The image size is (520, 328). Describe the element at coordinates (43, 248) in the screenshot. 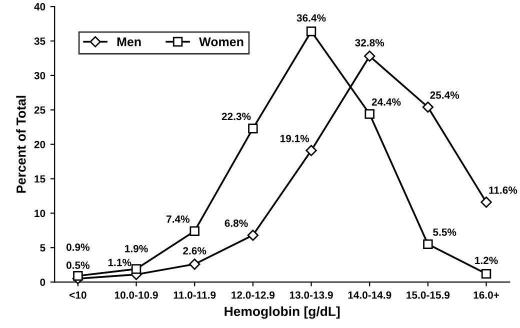

I see `y-tick-label: 5` at that location.